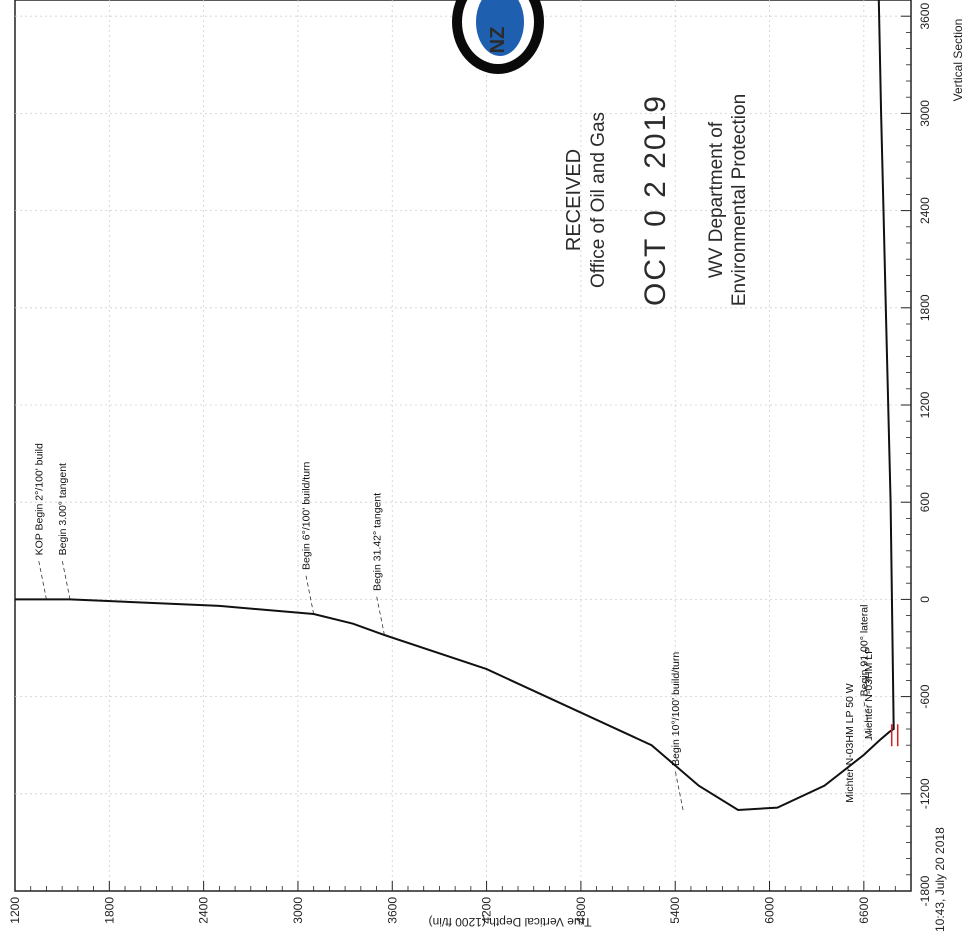 The width and height of the screenshot is (976, 933). Describe the element at coordinates (894, 735) in the screenshot. I see `target-marker` at that location.